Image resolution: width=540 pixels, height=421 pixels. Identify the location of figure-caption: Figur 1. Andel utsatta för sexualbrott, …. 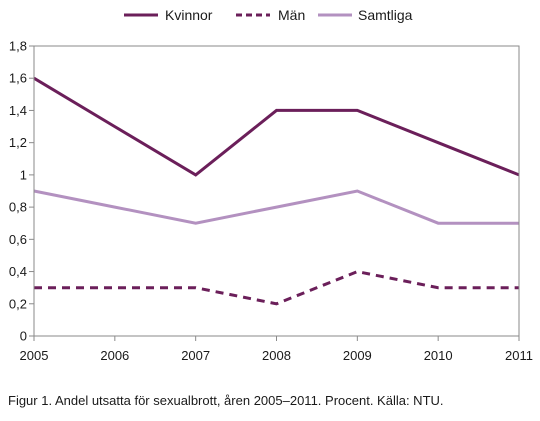
(226, 400).